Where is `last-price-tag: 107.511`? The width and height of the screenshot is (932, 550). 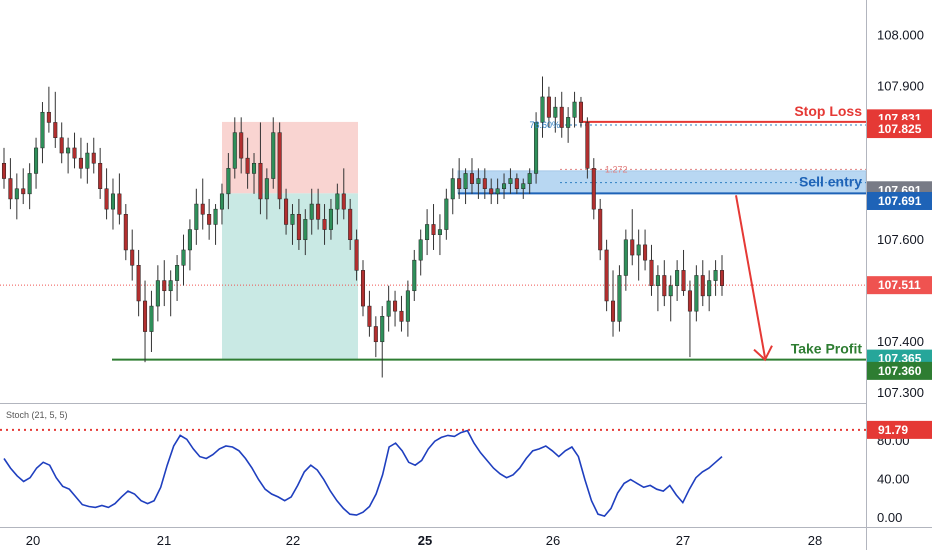 last-price-tag: 107.511 is located at coordinates (899, 285).